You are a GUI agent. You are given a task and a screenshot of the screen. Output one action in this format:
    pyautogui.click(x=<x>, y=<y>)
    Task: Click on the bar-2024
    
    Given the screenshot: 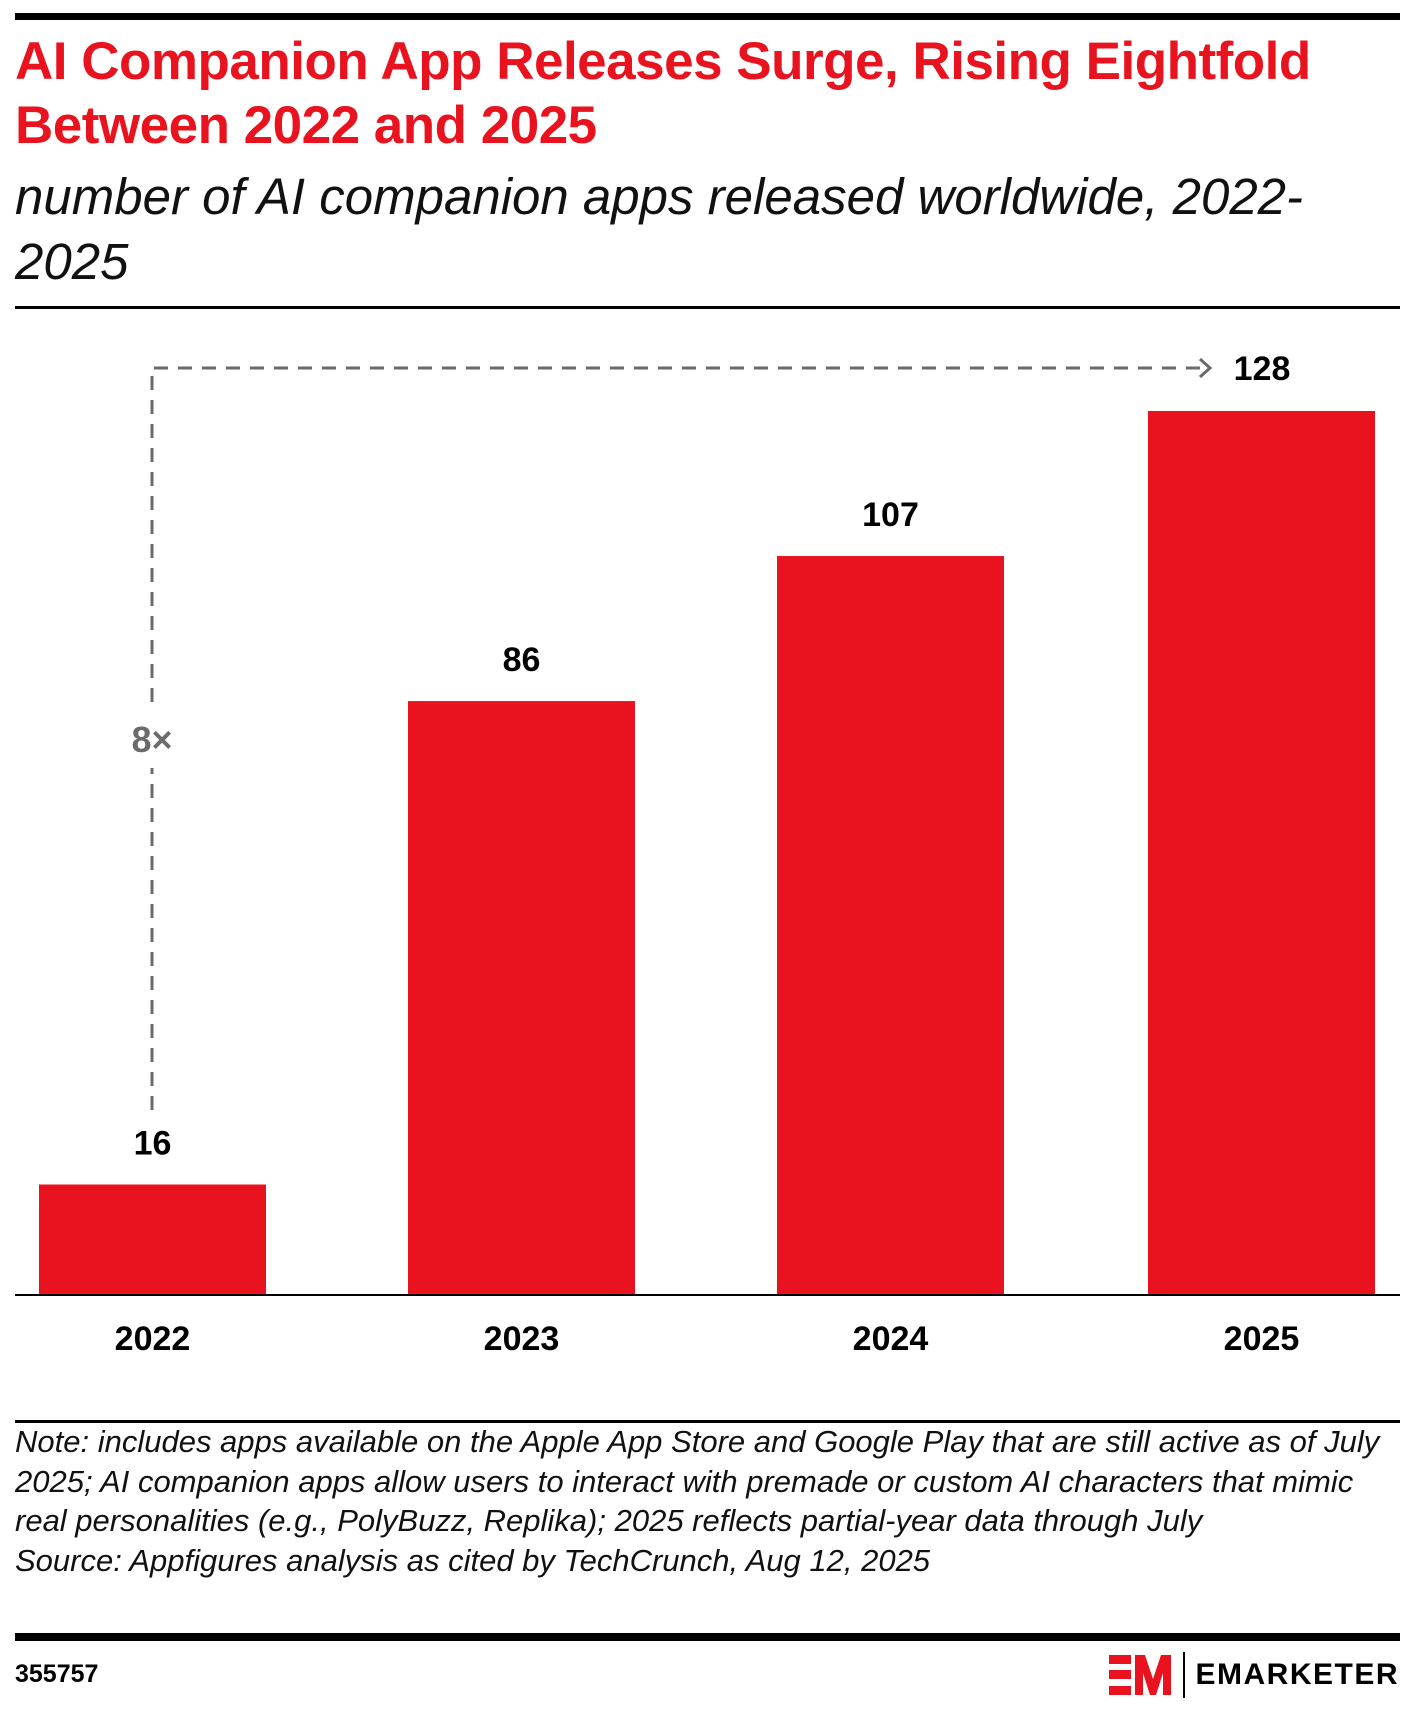 What is the action you would take?
    pyautogui.click(x=890, y=925)
    